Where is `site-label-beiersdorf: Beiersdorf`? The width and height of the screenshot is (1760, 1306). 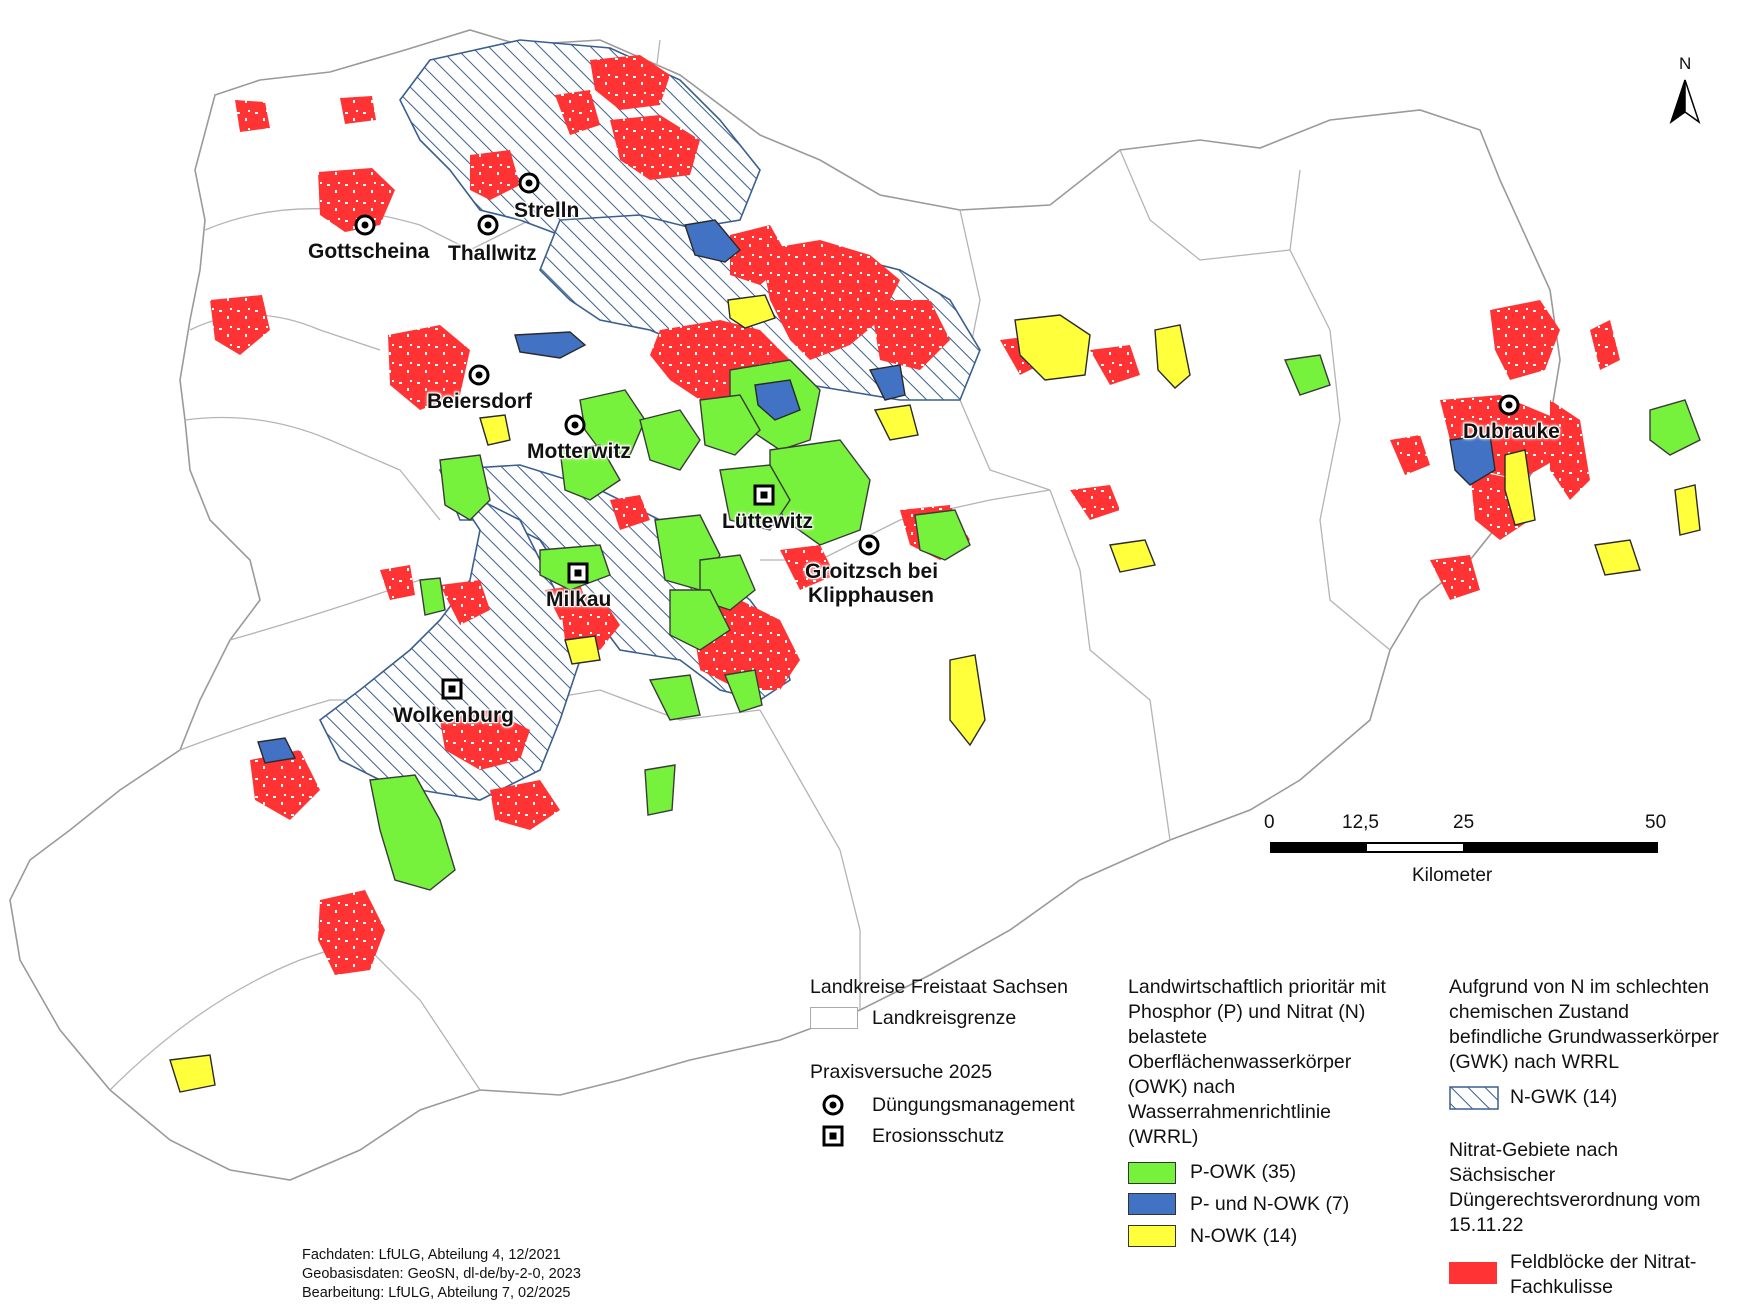
site-label-beiersdorf: Beiersdorf is located at coordinates (480, 401).